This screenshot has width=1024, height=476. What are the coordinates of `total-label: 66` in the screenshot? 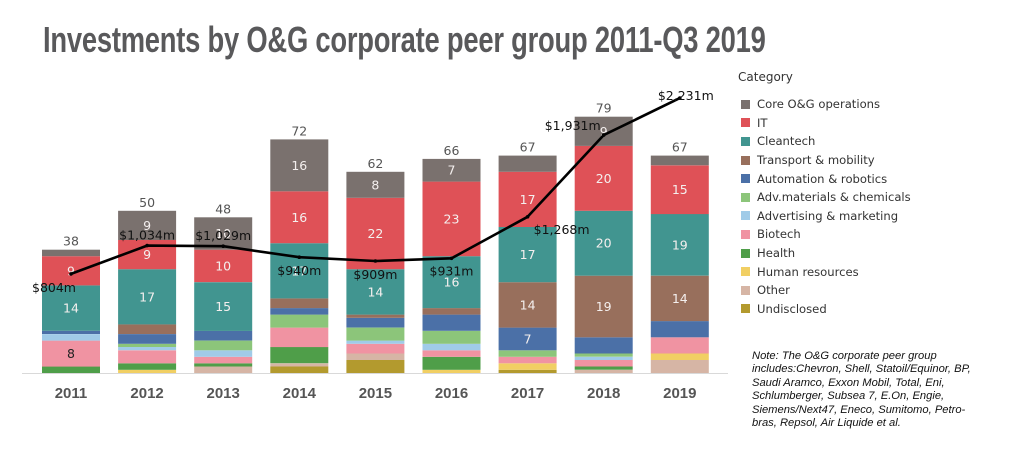 It's located at (452, 150).